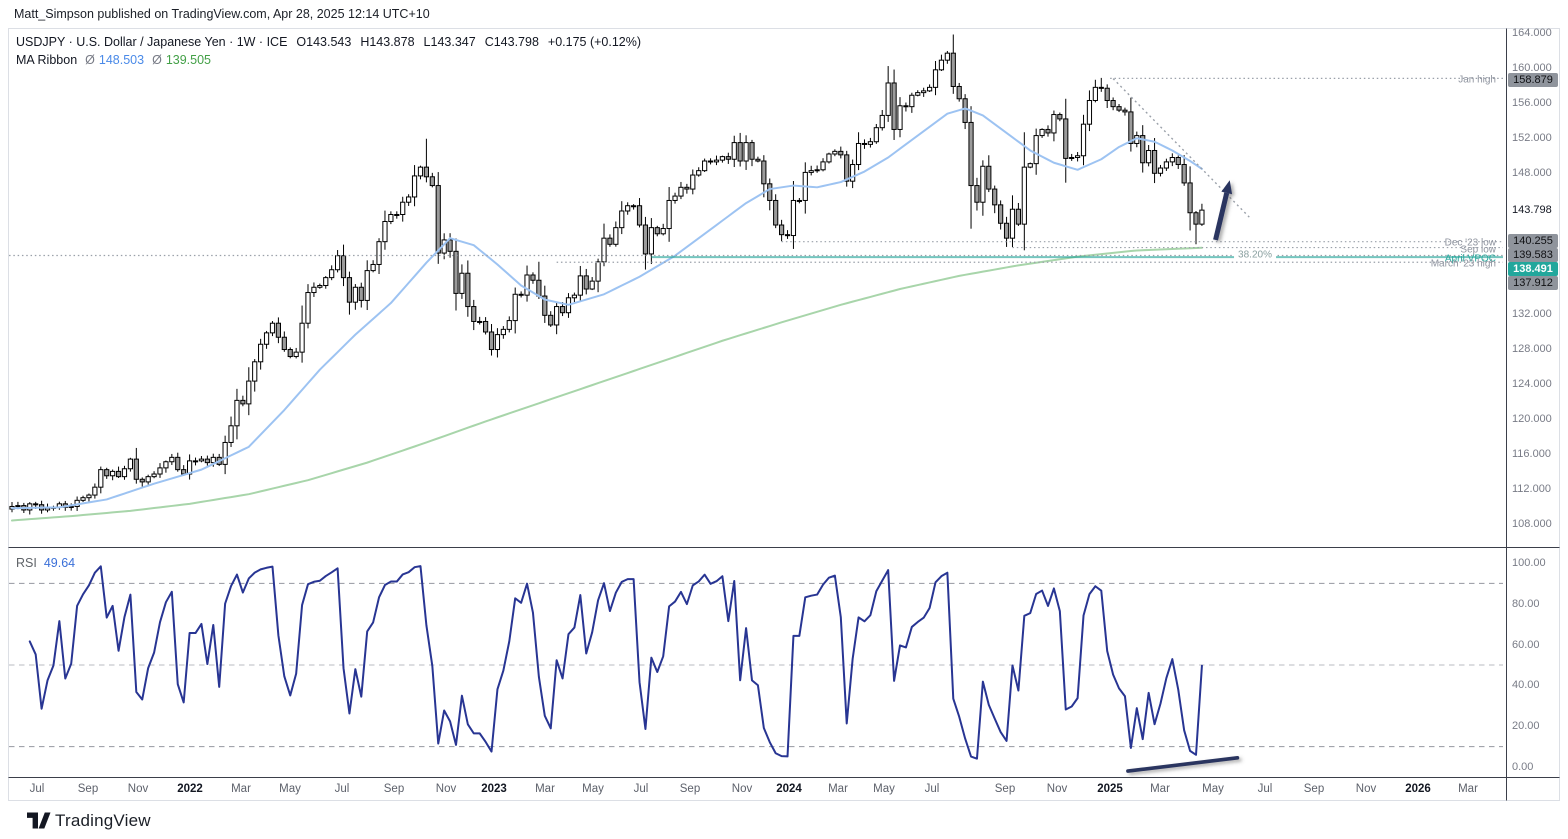  Describe the element at coordinates (121, 60) in the screenshot. I see `ma-blue-value: 148.503` at that location.